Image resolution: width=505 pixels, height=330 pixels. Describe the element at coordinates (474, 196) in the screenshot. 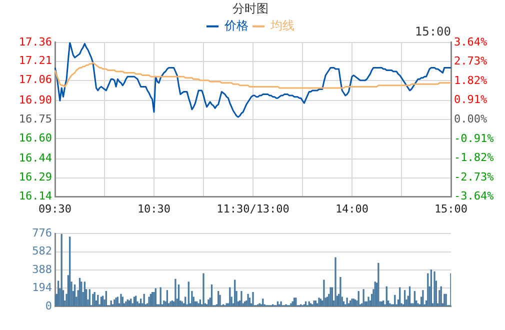

I see `y2-tick-label: -3.64%` at that location.